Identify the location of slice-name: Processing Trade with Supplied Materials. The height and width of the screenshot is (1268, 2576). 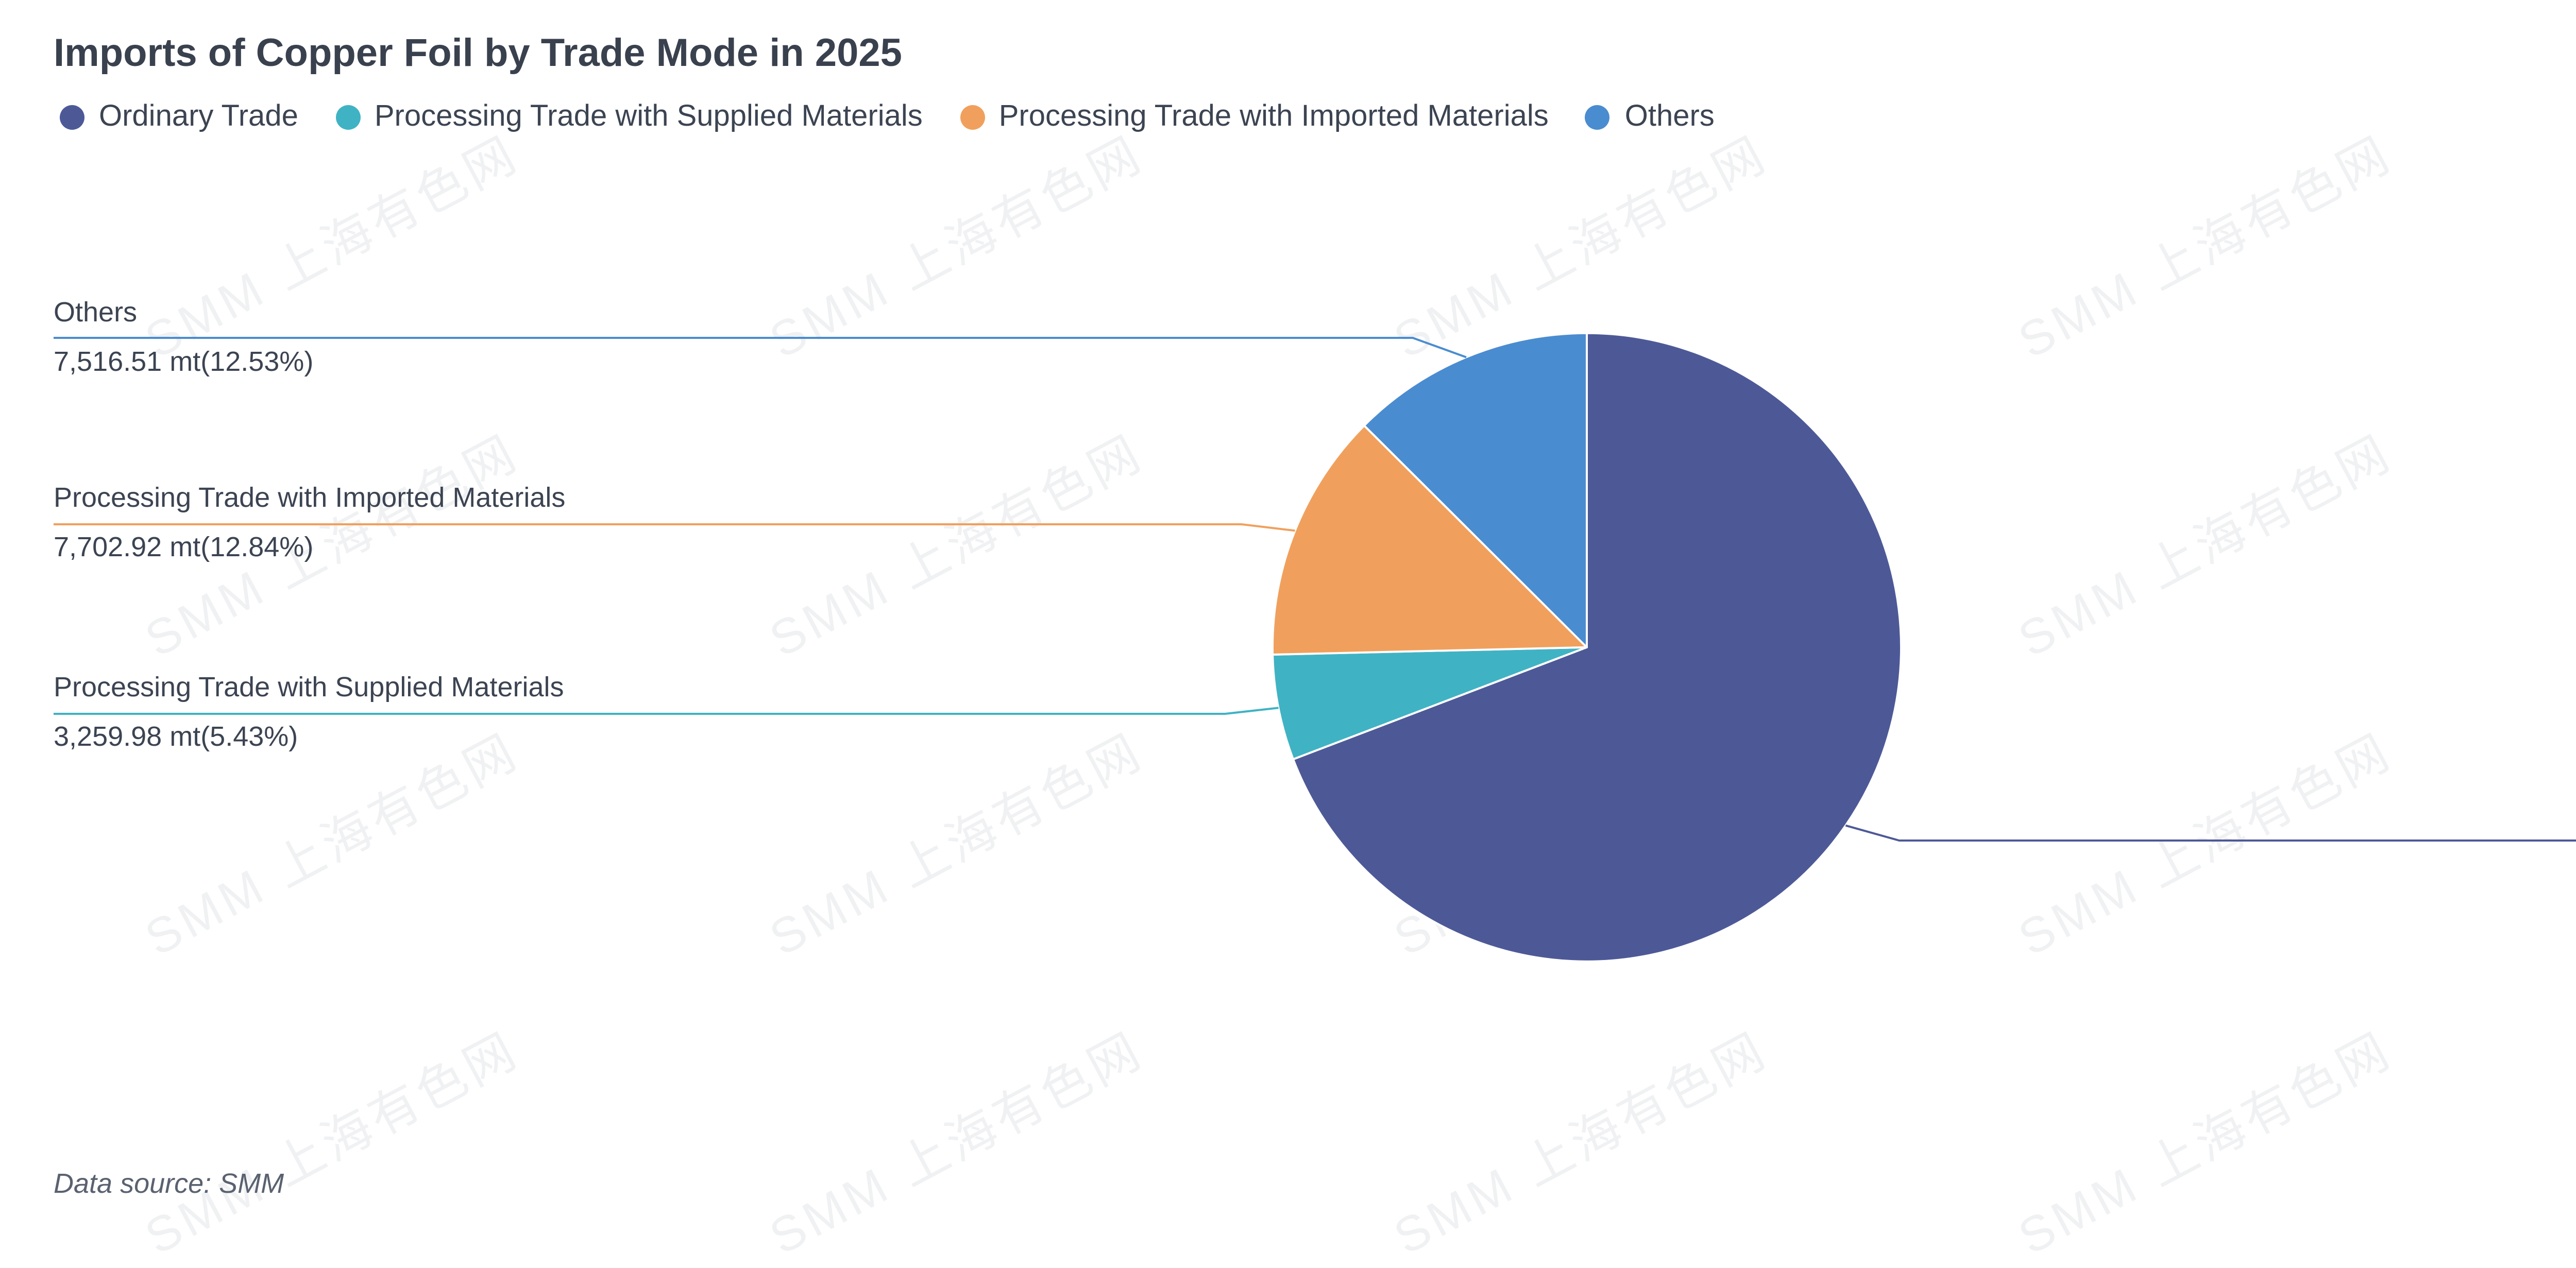
(309, 687).